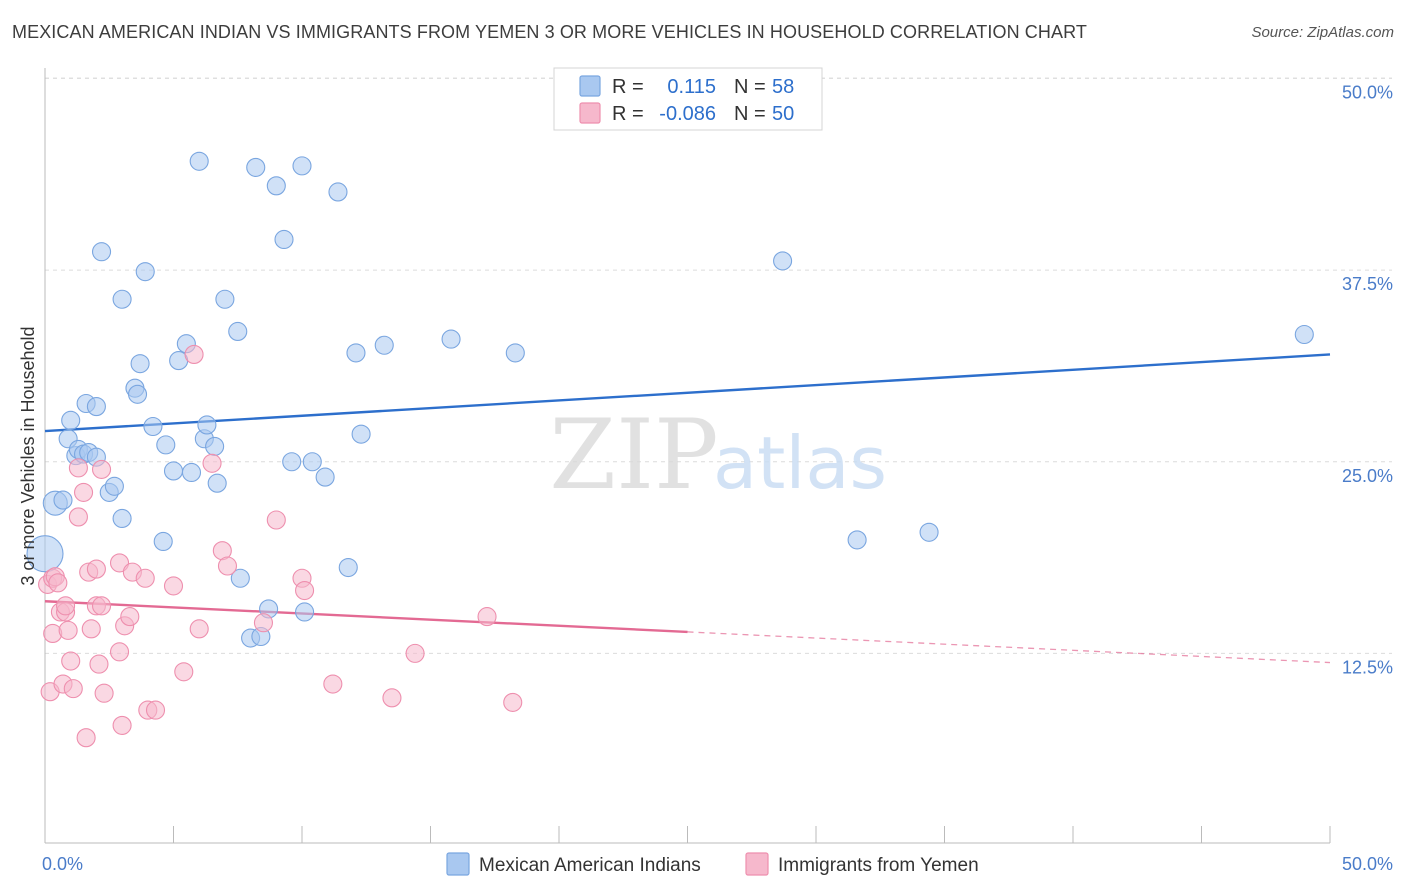 The width and height of the screenshot is (1406, 892). What do you see at coordinates (1367, 864) in the screenshot?
I see `x-tick-label: 50.0%` at bounding box center [1367, 864].